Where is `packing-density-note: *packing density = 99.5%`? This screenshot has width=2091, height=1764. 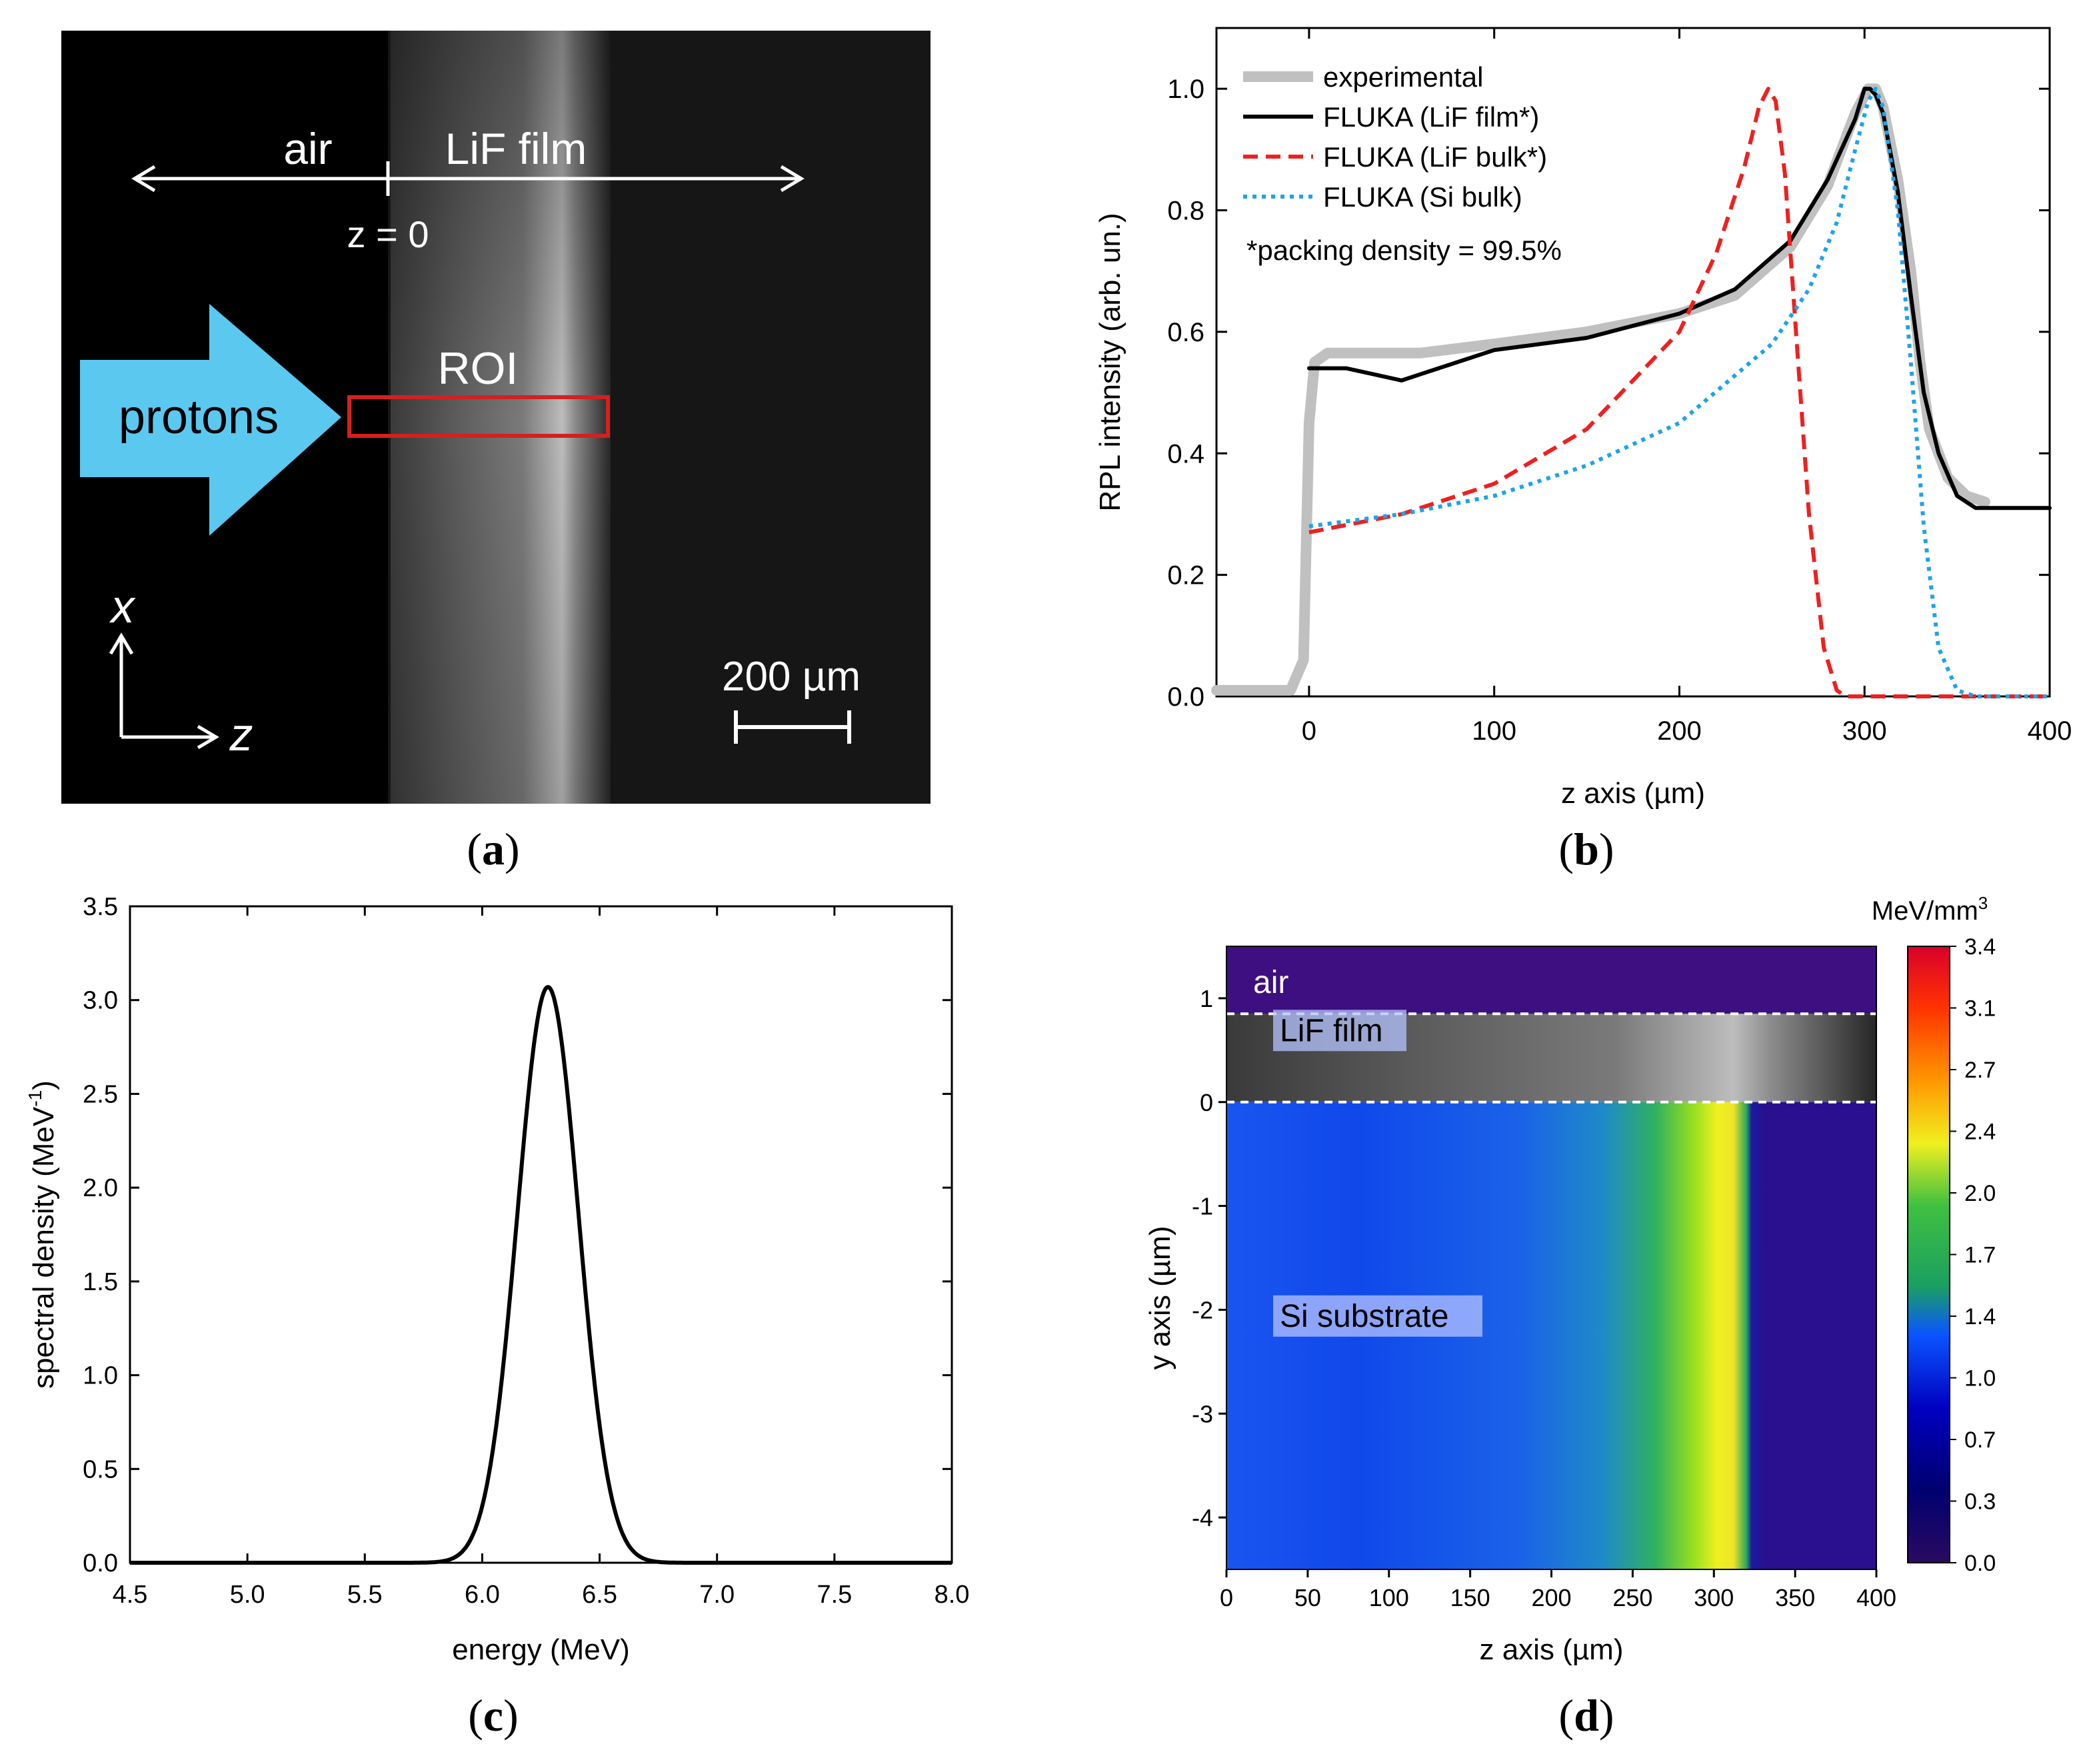 packing-density-note: *packing density = 99.5% is located at coordinates (1404, 250).